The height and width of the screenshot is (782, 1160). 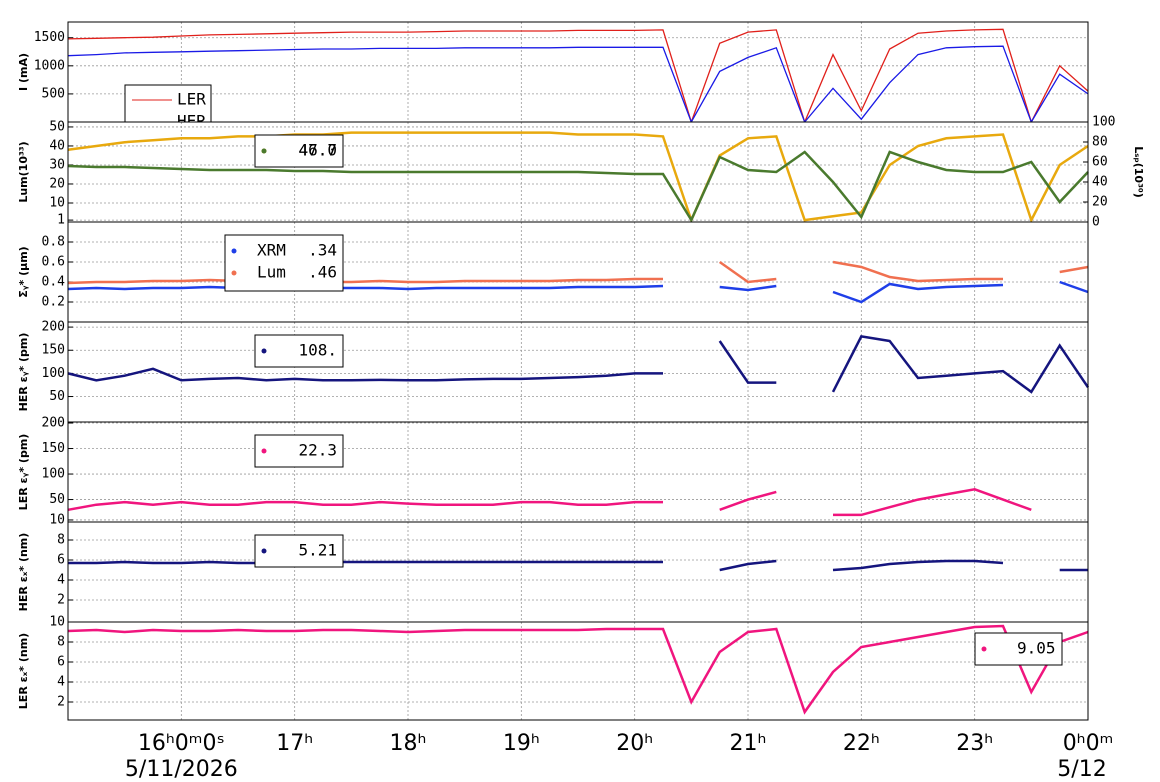 What do you see at coordinates (23, 572) in the screenshot?
I see `y-axis-label: HER εₓ* (nm)` at bounding box center [23, 572].